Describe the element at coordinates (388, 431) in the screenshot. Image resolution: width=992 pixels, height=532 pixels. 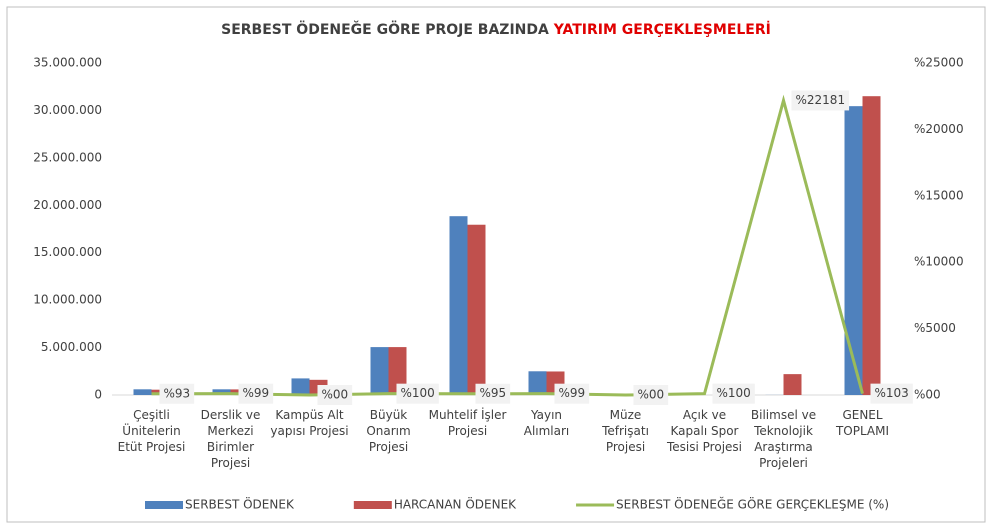
I see `x-tick-label: Büyük Onarım Projesi` at that location.